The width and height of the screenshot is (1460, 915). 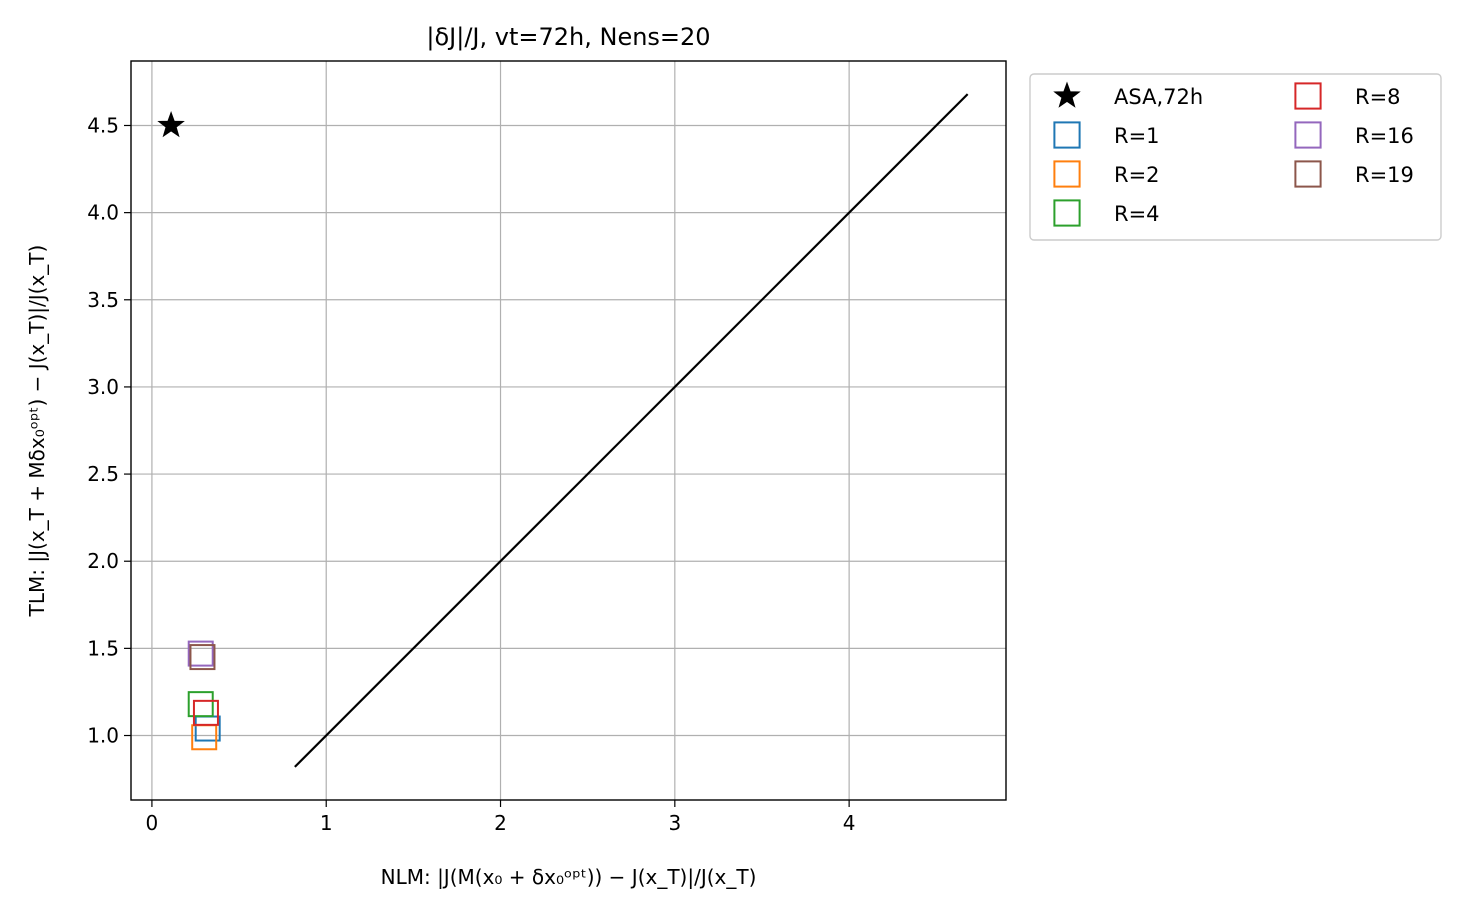 I want to click on legend-label: R=16, so click(x=1384, y=136).